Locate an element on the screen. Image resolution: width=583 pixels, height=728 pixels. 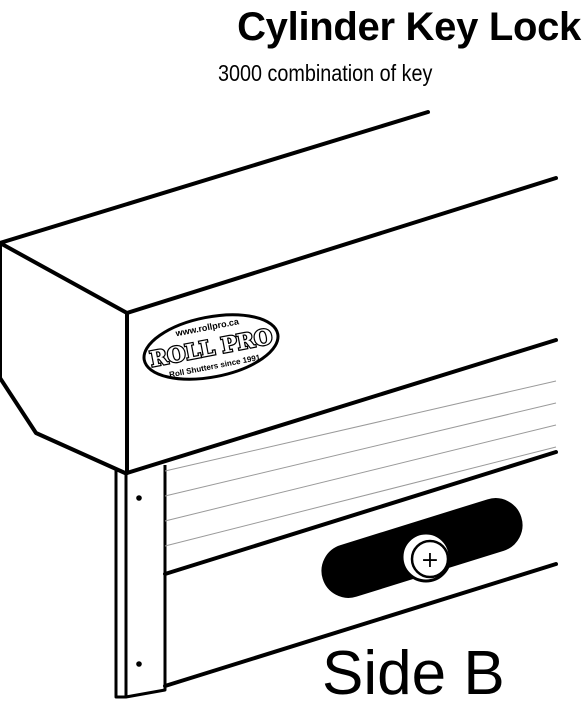
housing-top-back-edge is located at coordinates (215, 177).